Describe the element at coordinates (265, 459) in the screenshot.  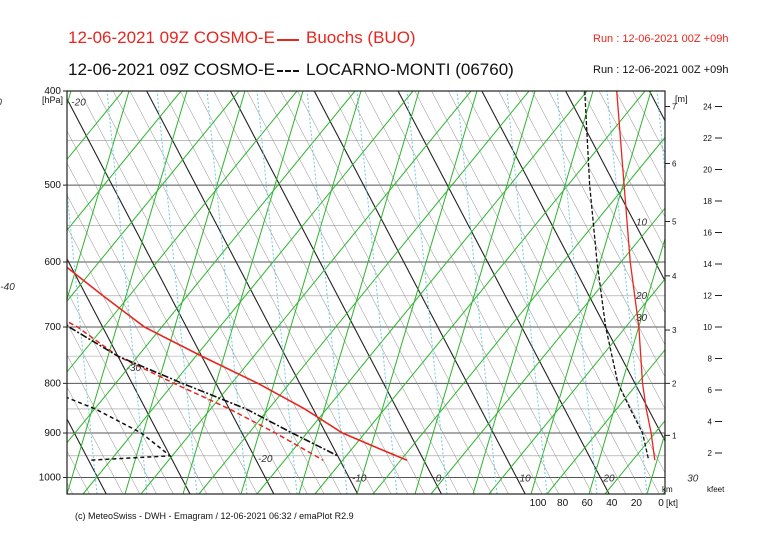
I see `isotherm-label: -20` at that location.